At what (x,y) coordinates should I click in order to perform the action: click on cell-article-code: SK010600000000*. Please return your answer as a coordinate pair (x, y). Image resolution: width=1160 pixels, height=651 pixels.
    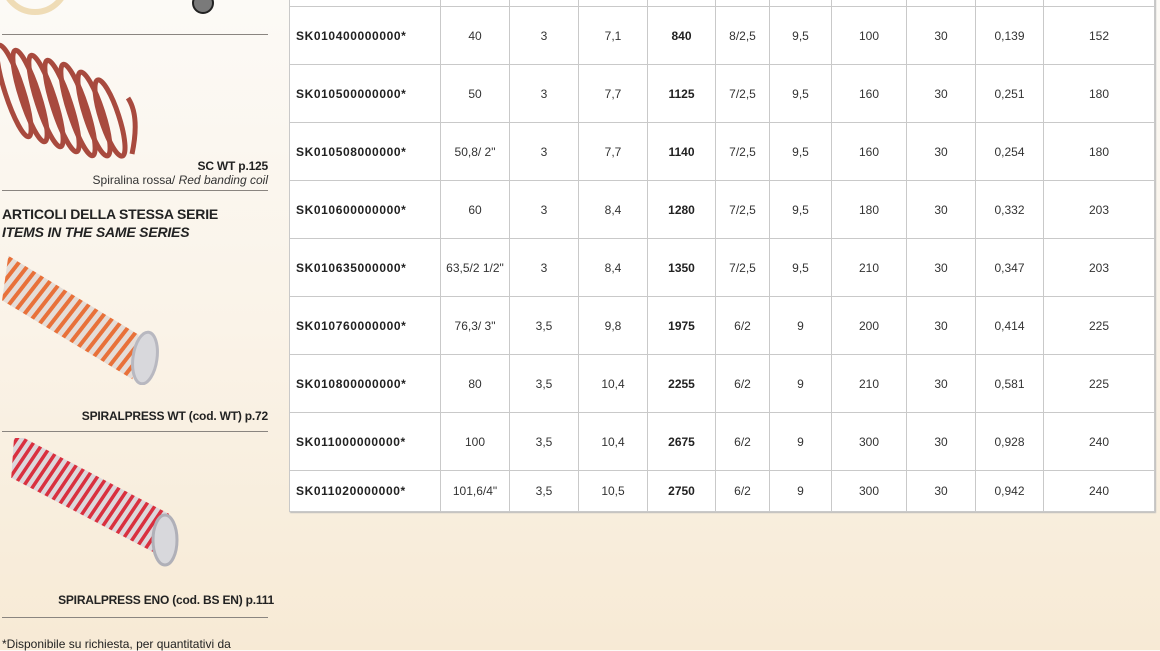
    Looking at the image, I should click on (365, 209).